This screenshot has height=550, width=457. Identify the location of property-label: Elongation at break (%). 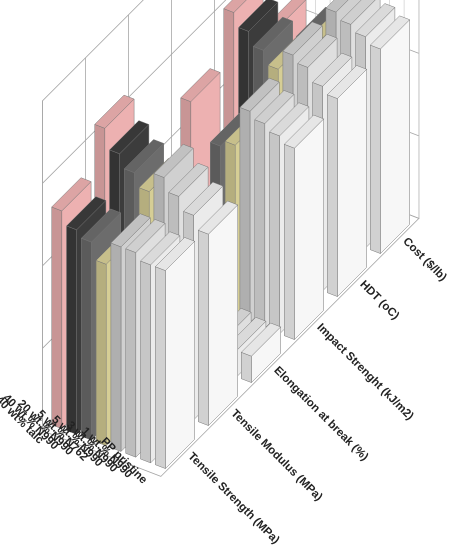
(320, 413).